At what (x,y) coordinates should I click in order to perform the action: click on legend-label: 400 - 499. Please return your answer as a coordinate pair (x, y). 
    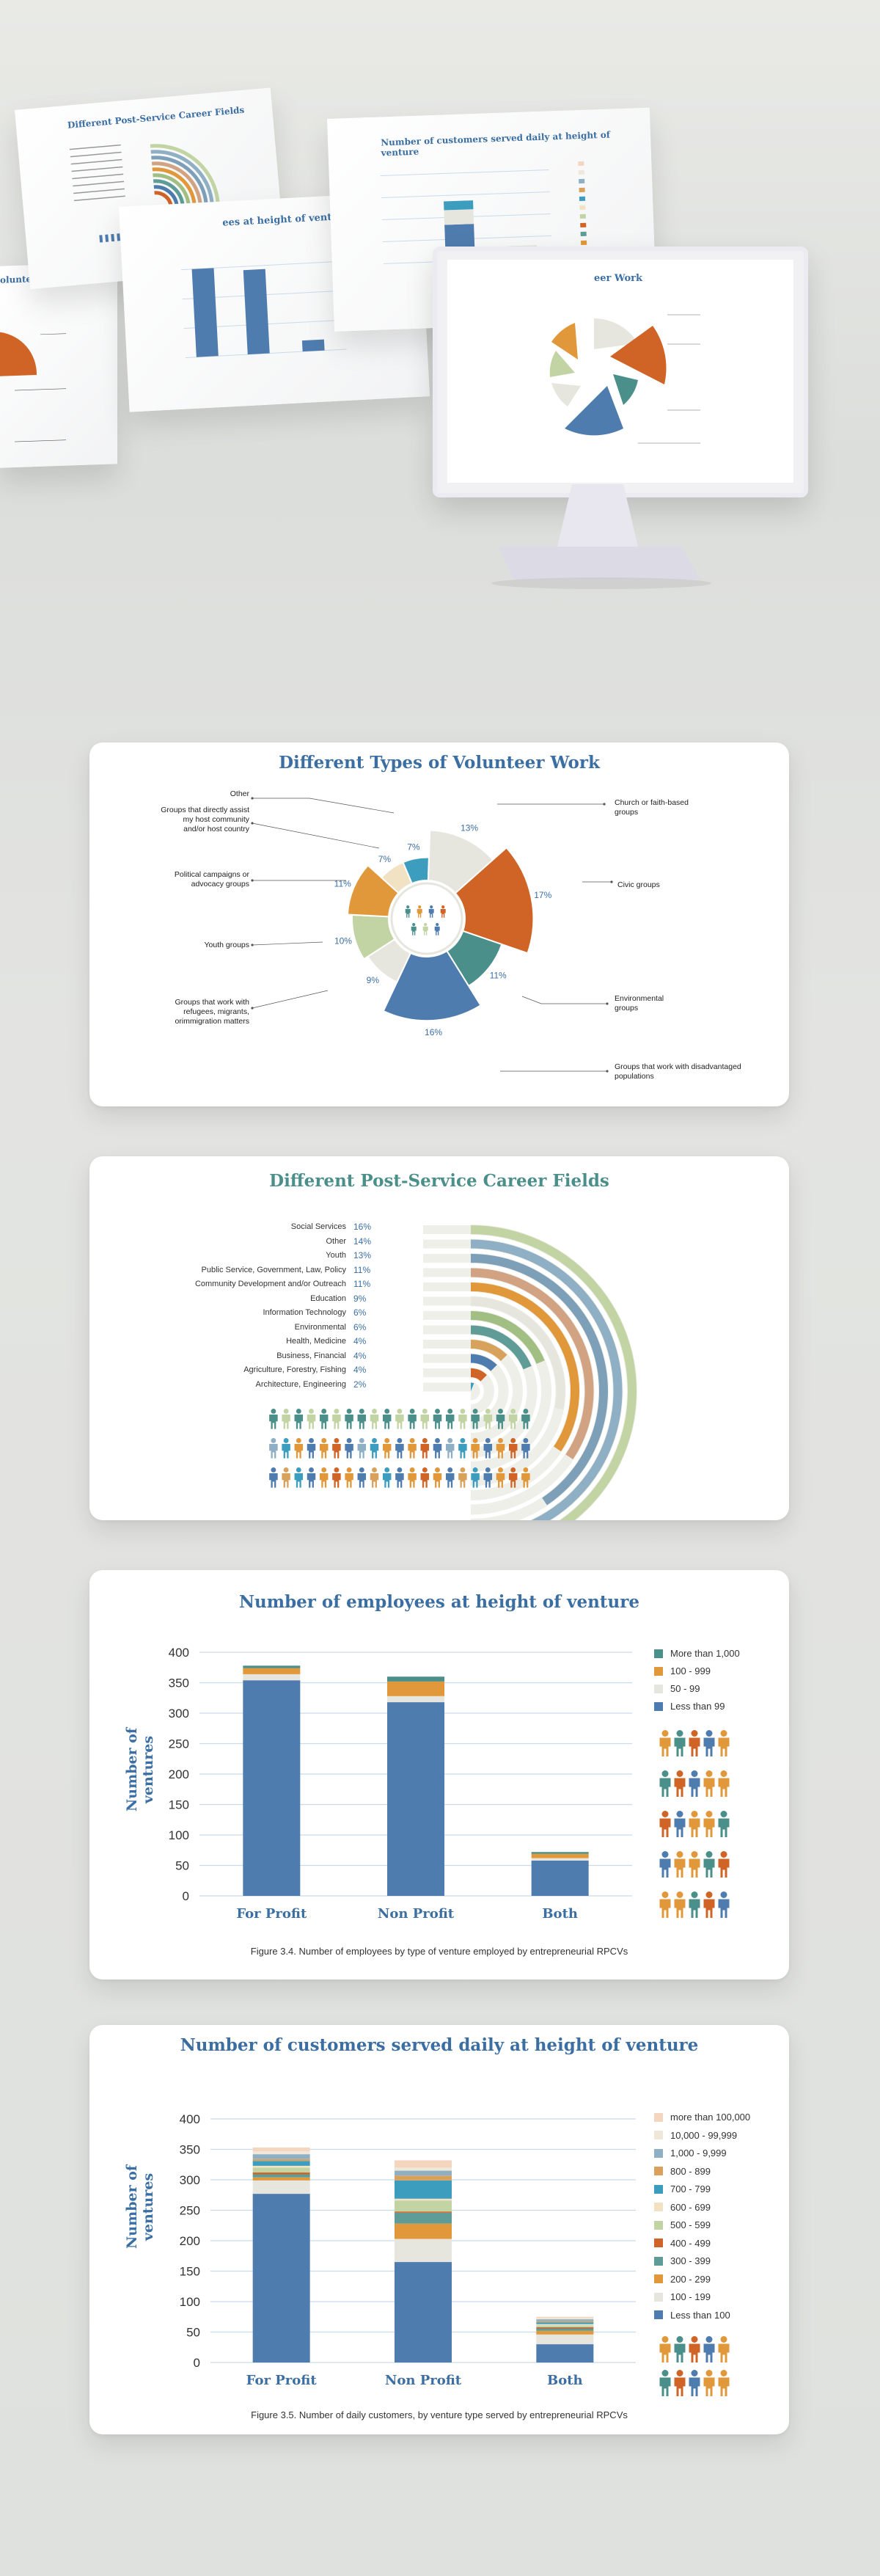
    Looking at the image, I should click on (690, 2243).